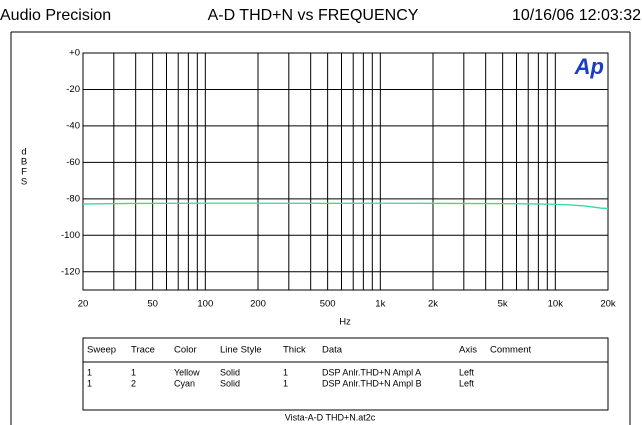 The image size is (642, 425). I want to click on legend-cell: 2, so click(133, 383).